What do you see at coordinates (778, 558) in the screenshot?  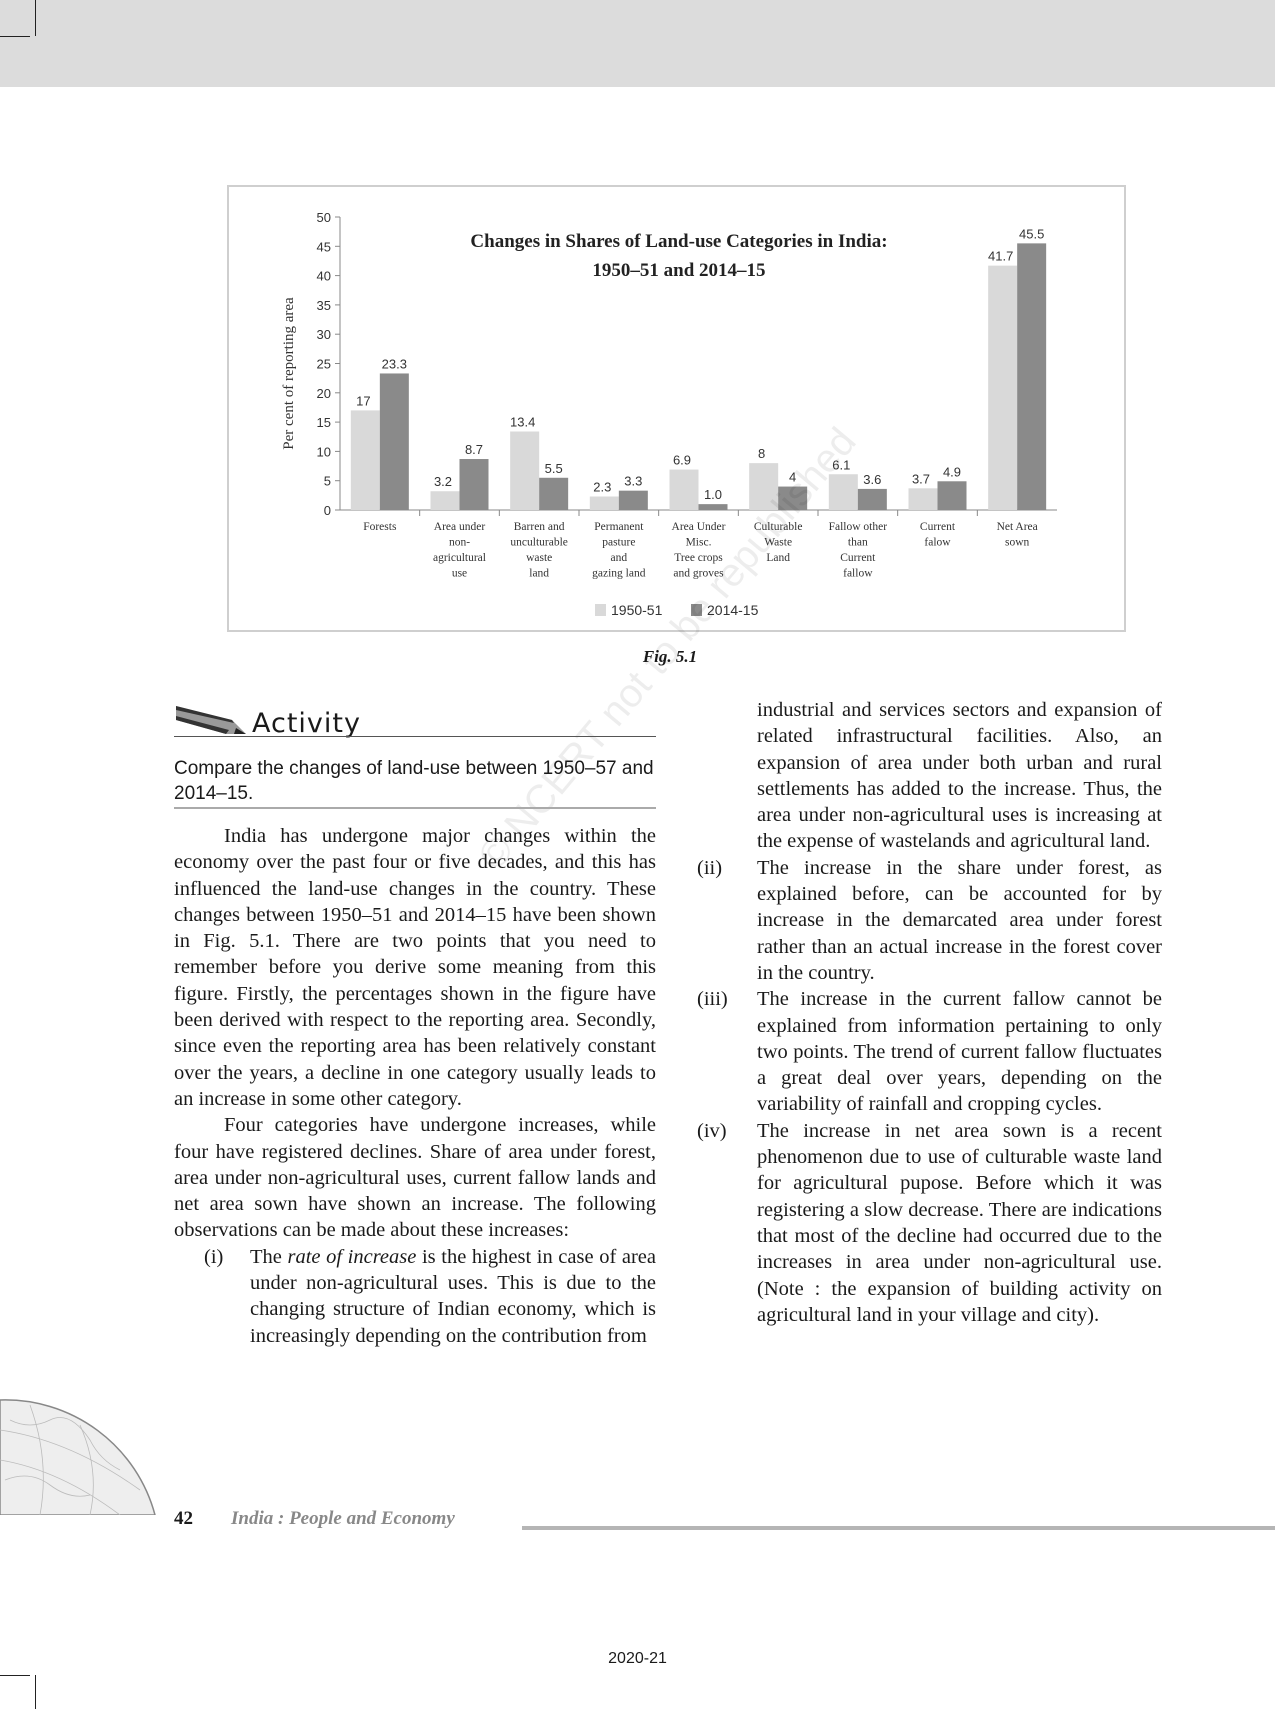 I see `x-tick-label: Land` at bounding box center [778, 558].